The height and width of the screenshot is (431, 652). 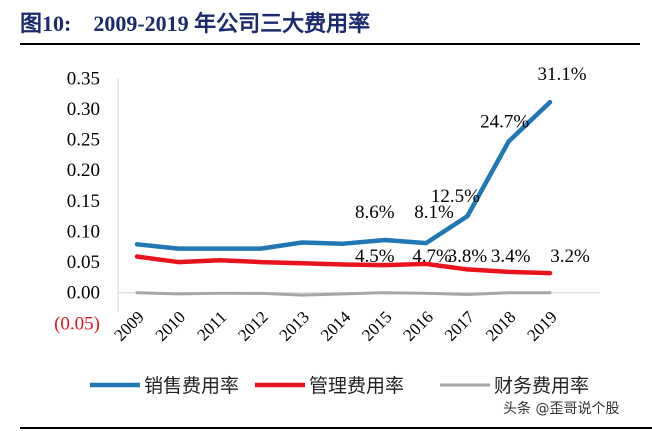 I want to click on data-label: 4.5%, so click(x=375, y=256).